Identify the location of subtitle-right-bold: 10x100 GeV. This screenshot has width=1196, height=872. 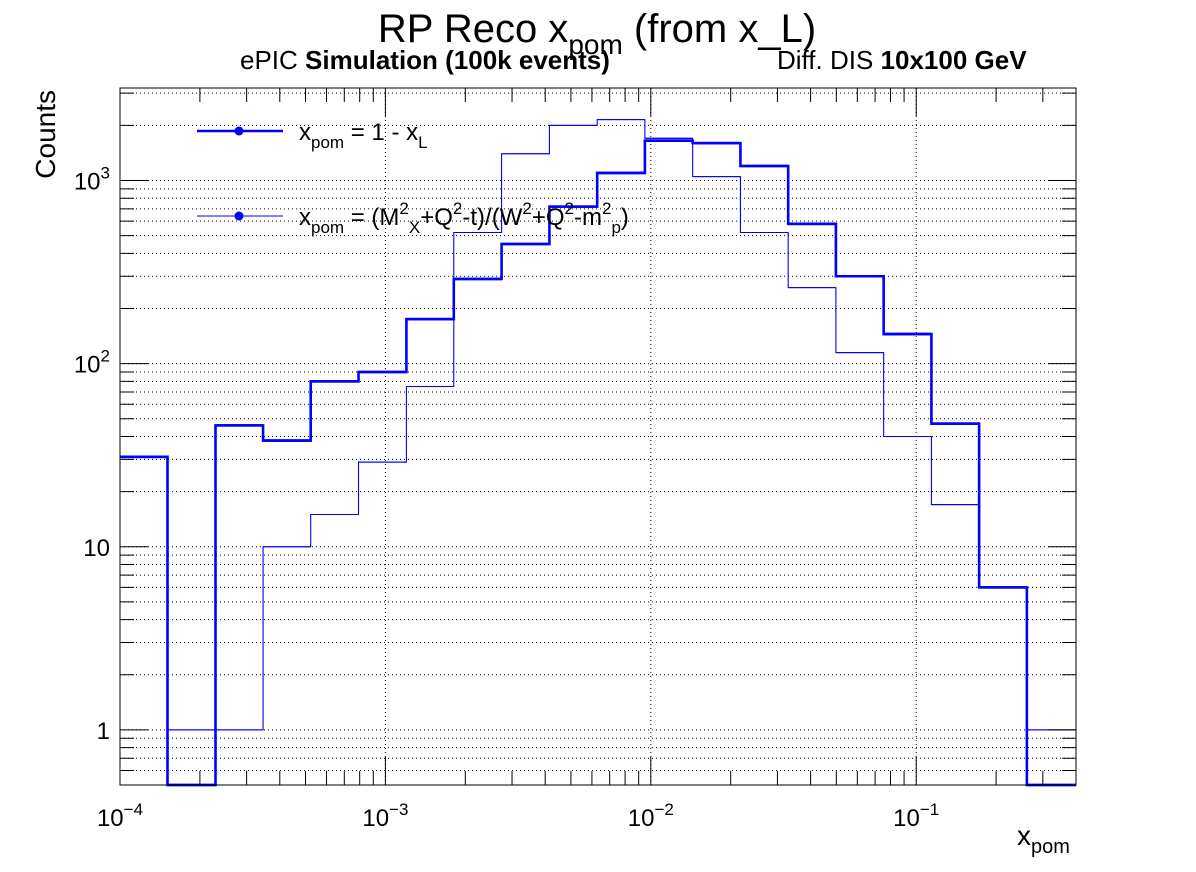
(954, 60).